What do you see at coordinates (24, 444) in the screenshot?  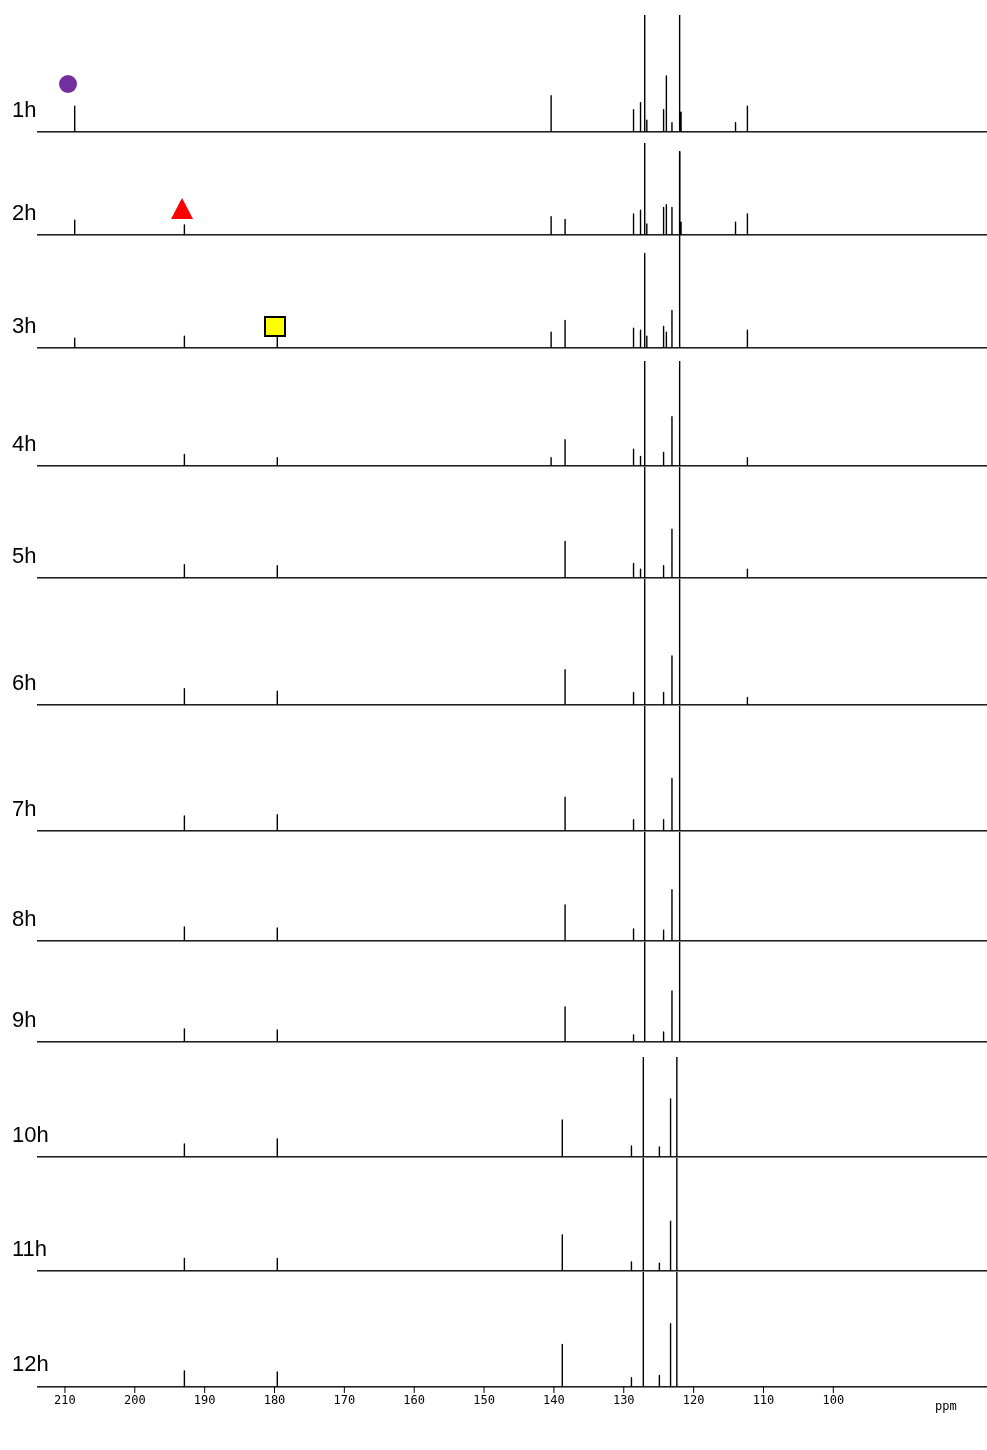 I see `text: 4h` at bounding box center [24, 444].